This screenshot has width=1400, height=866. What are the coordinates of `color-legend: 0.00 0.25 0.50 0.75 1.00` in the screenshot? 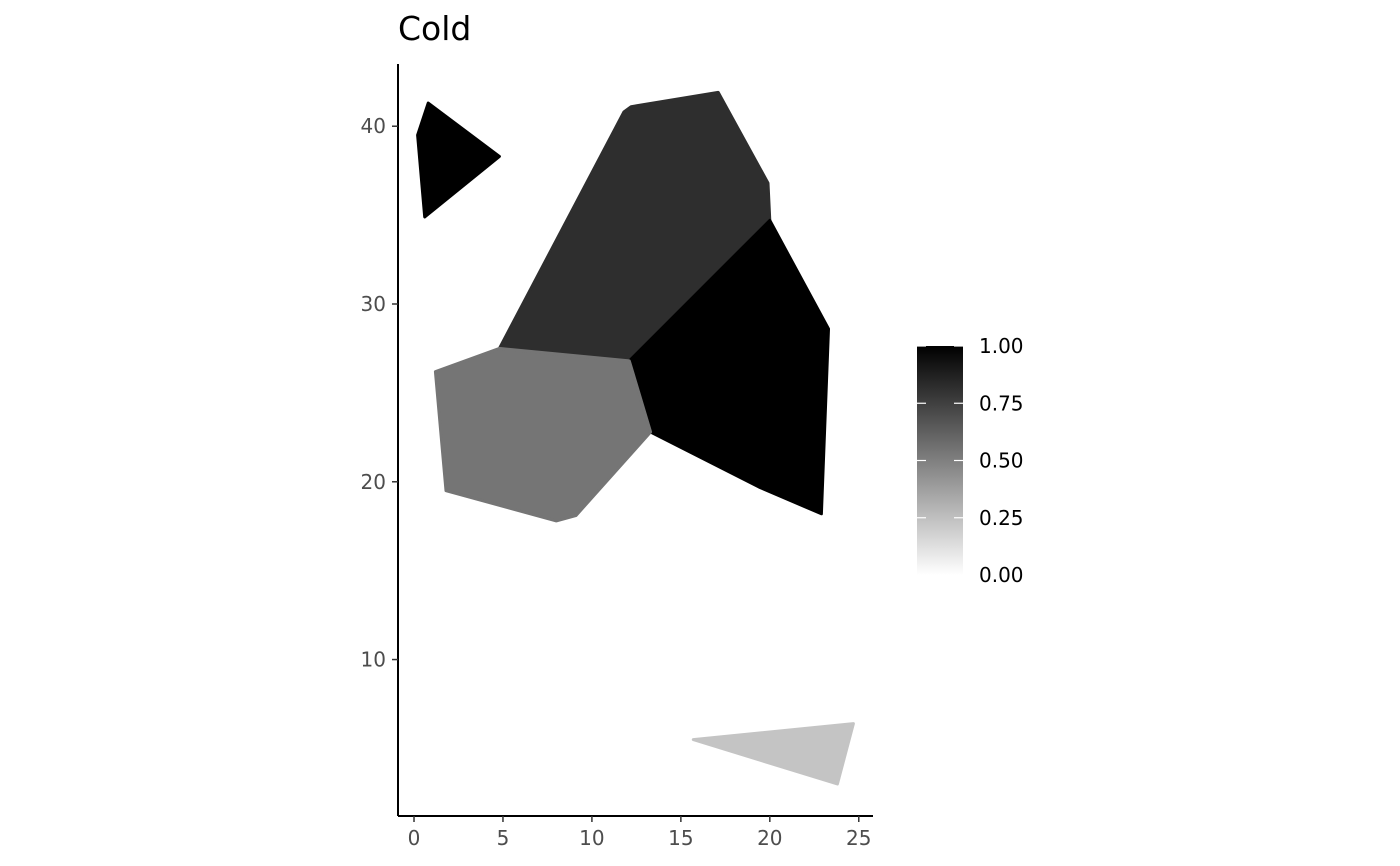 It's located at (970, 460).